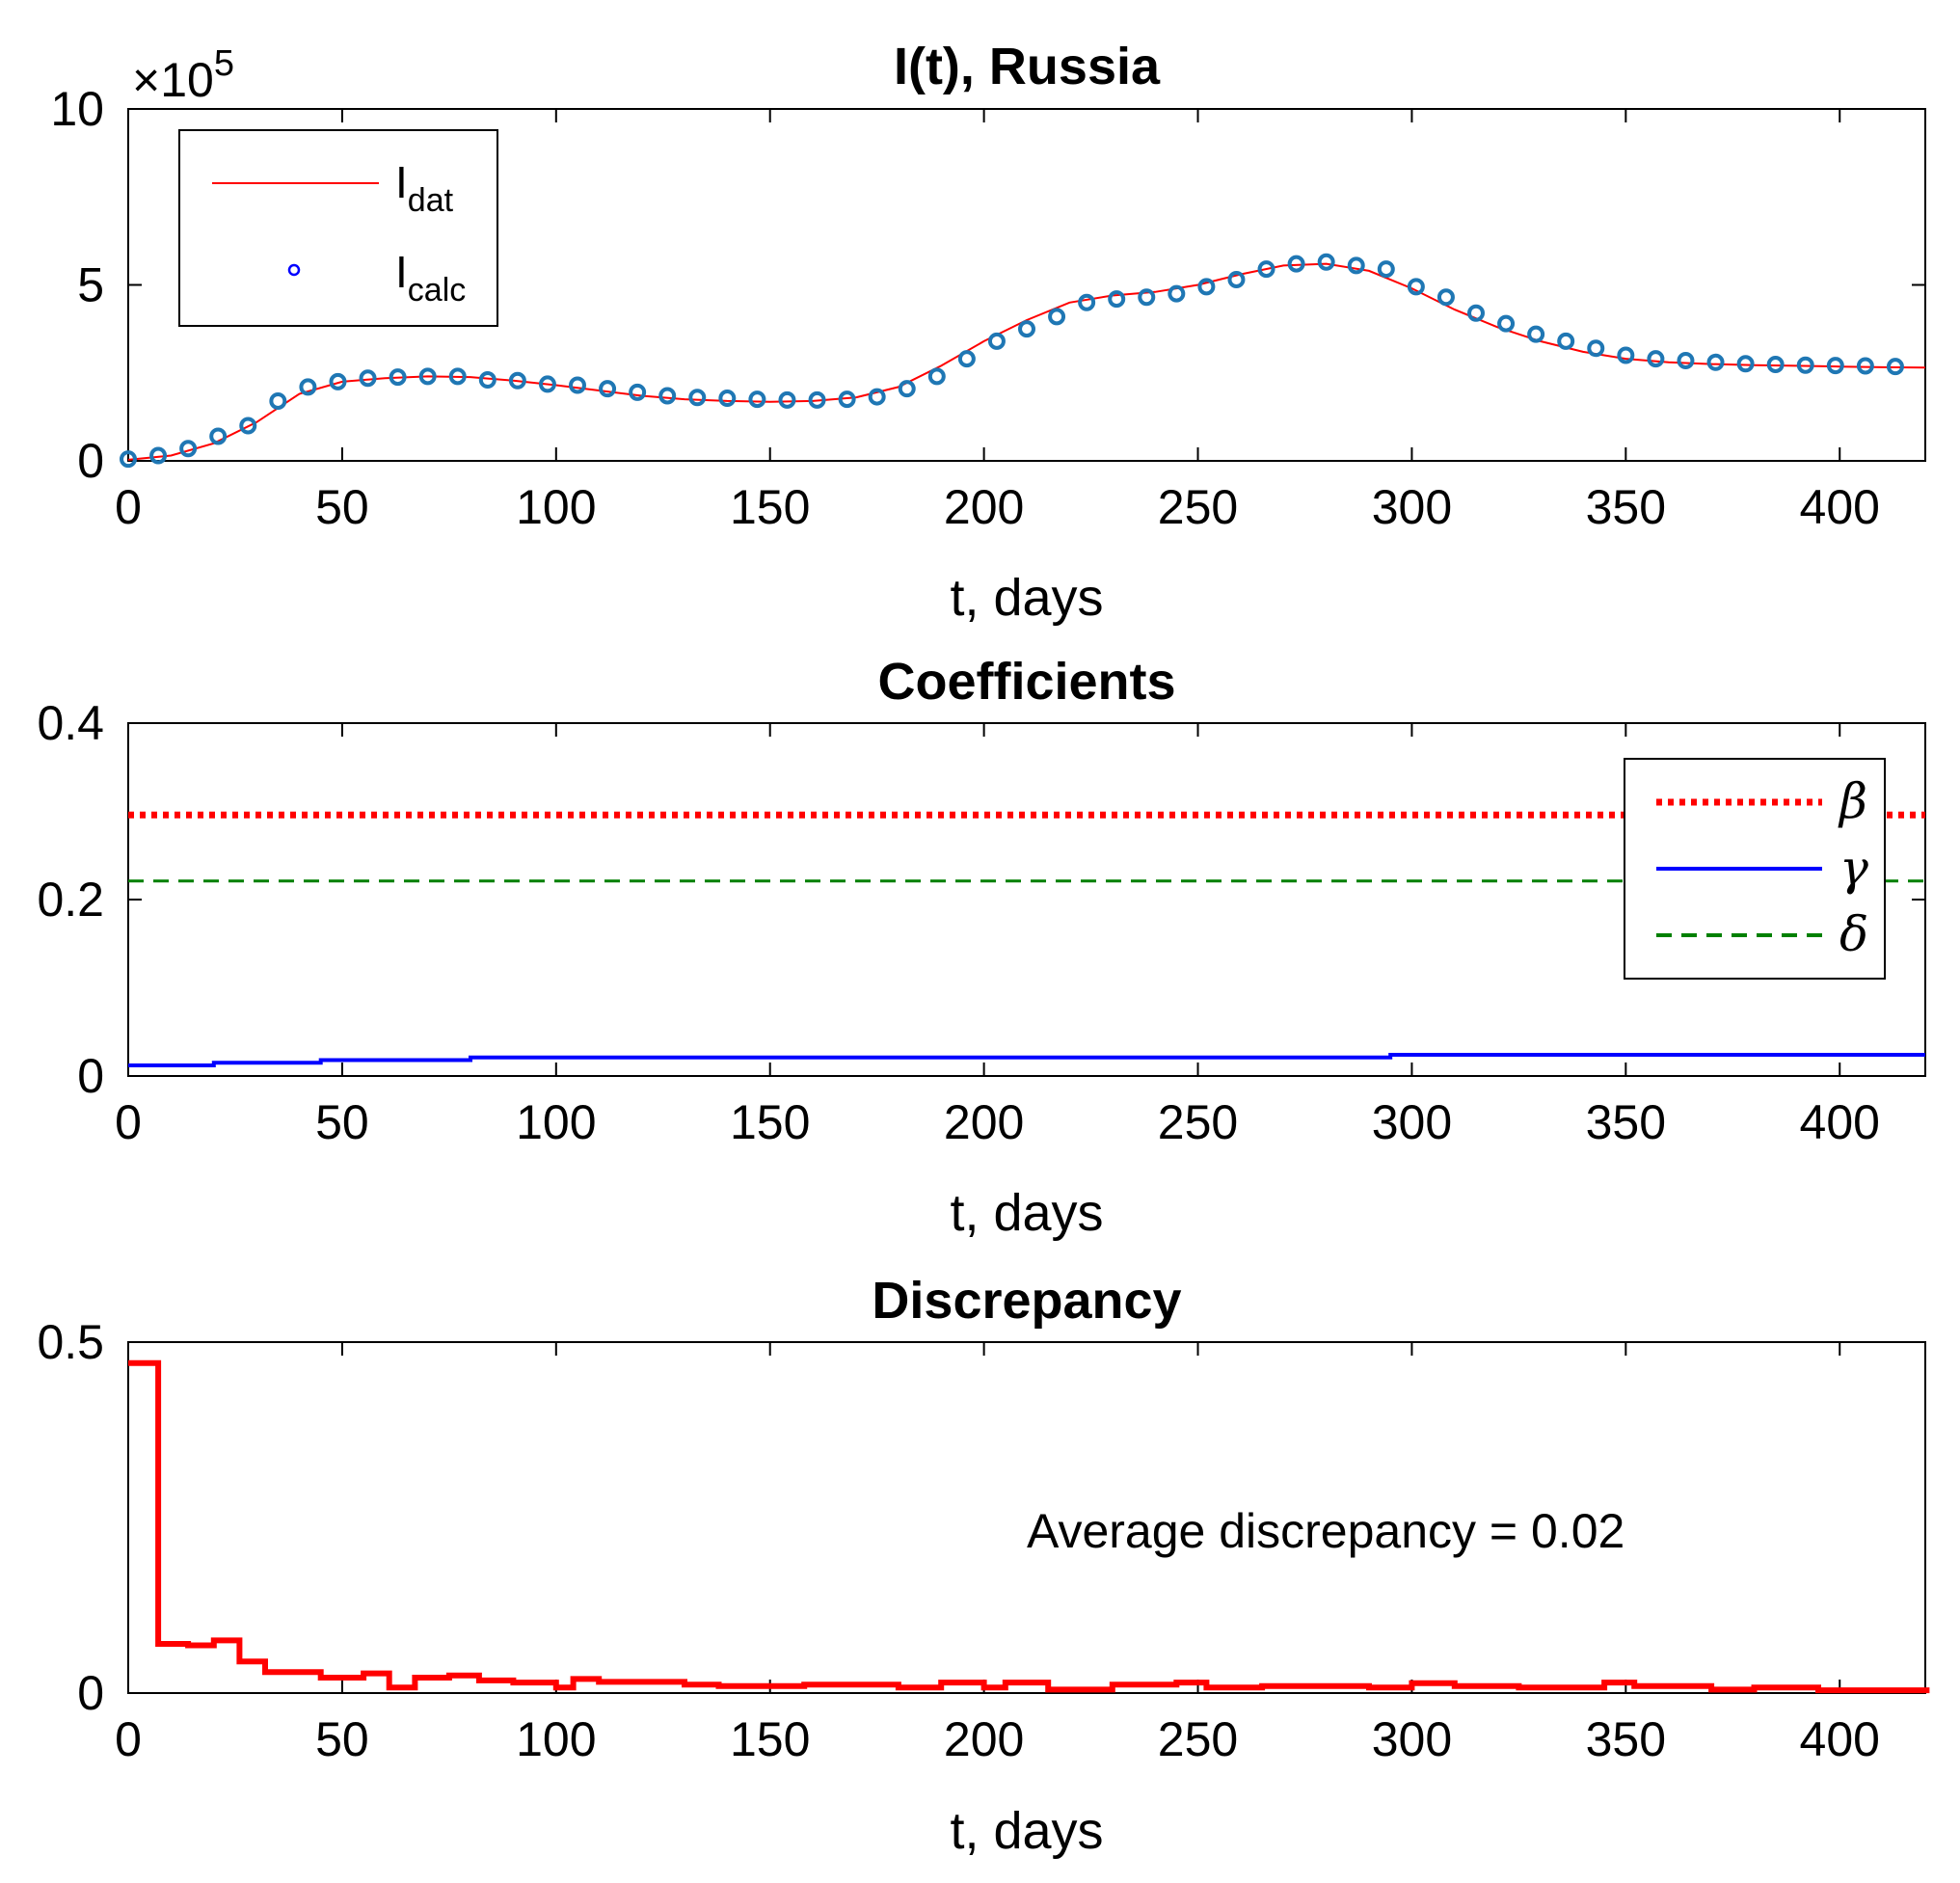 The image size is (1960, 1883). I want to click on chart-title: I(t), Russia, so click(1027, 66).